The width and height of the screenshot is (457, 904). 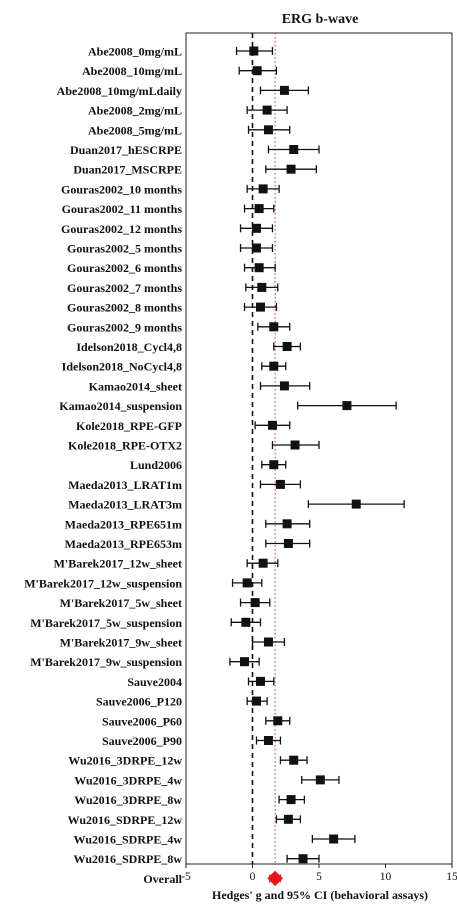 I want to click on study-label: Idelson2018_NoCycl4,8, so click(x=122, y=367).